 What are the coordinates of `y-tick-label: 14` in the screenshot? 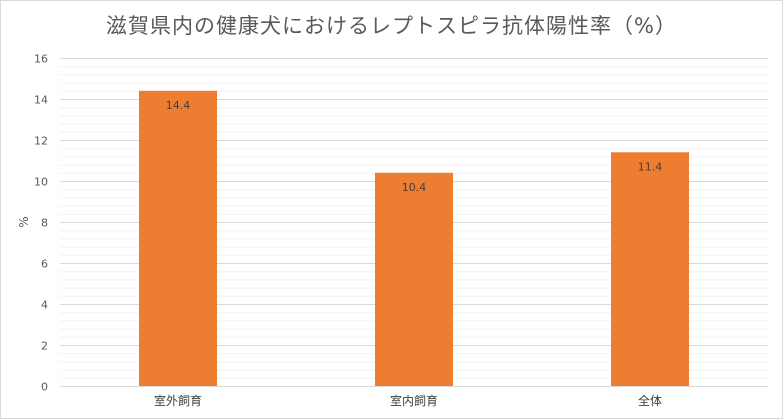 It's located at (41, 100).